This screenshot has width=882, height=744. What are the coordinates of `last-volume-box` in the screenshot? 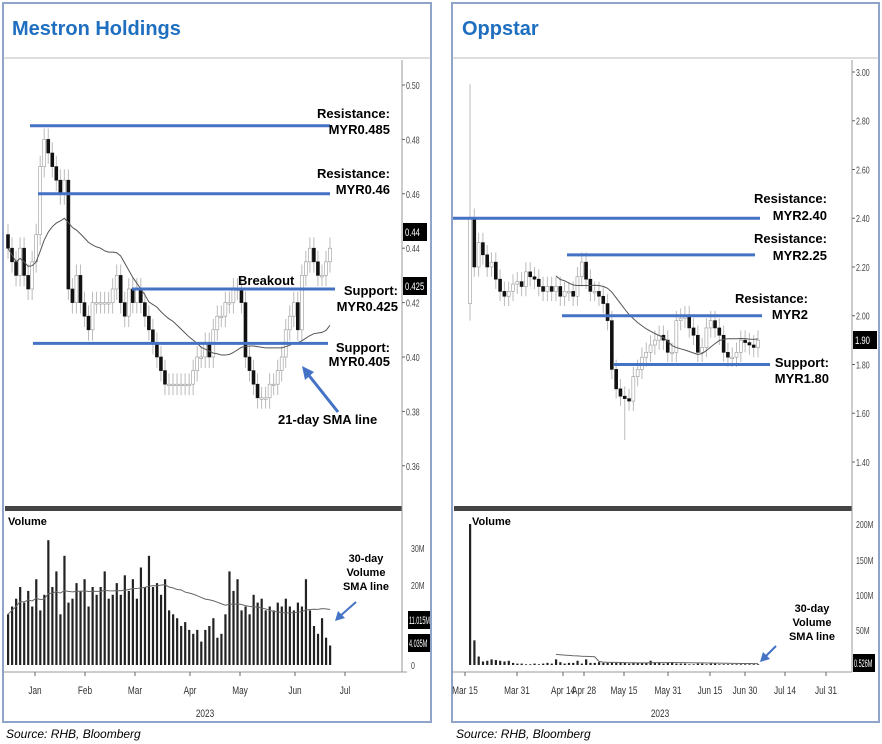 It's located at (419, 620).